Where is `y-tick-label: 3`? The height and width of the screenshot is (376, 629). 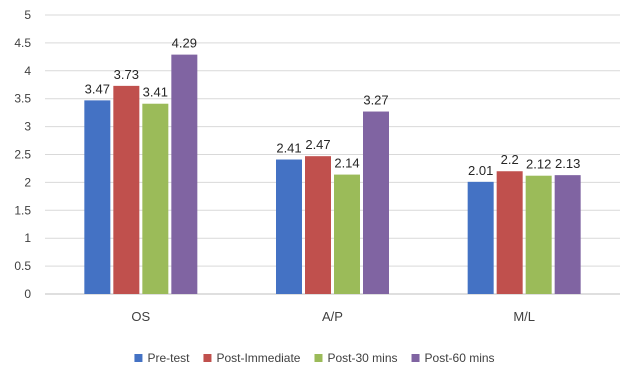 y-tick-label: 3 is located at coordinates (27, 127).